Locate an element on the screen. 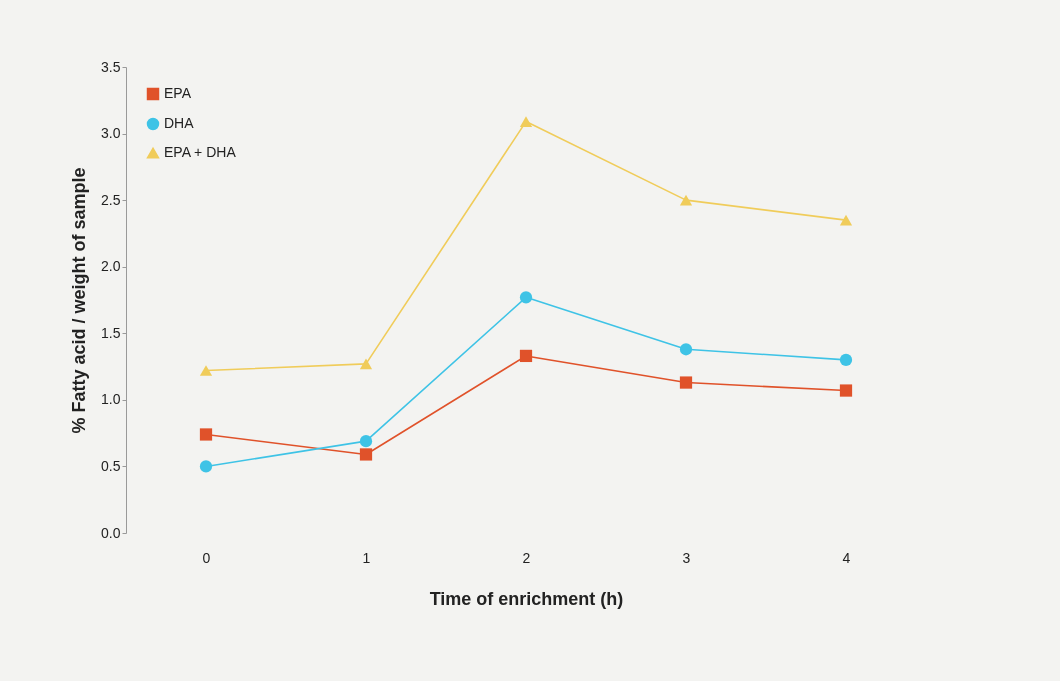 This screenshot has width=1060, height=681. x-tick-label: 0 is located at coordinates (206, 557).